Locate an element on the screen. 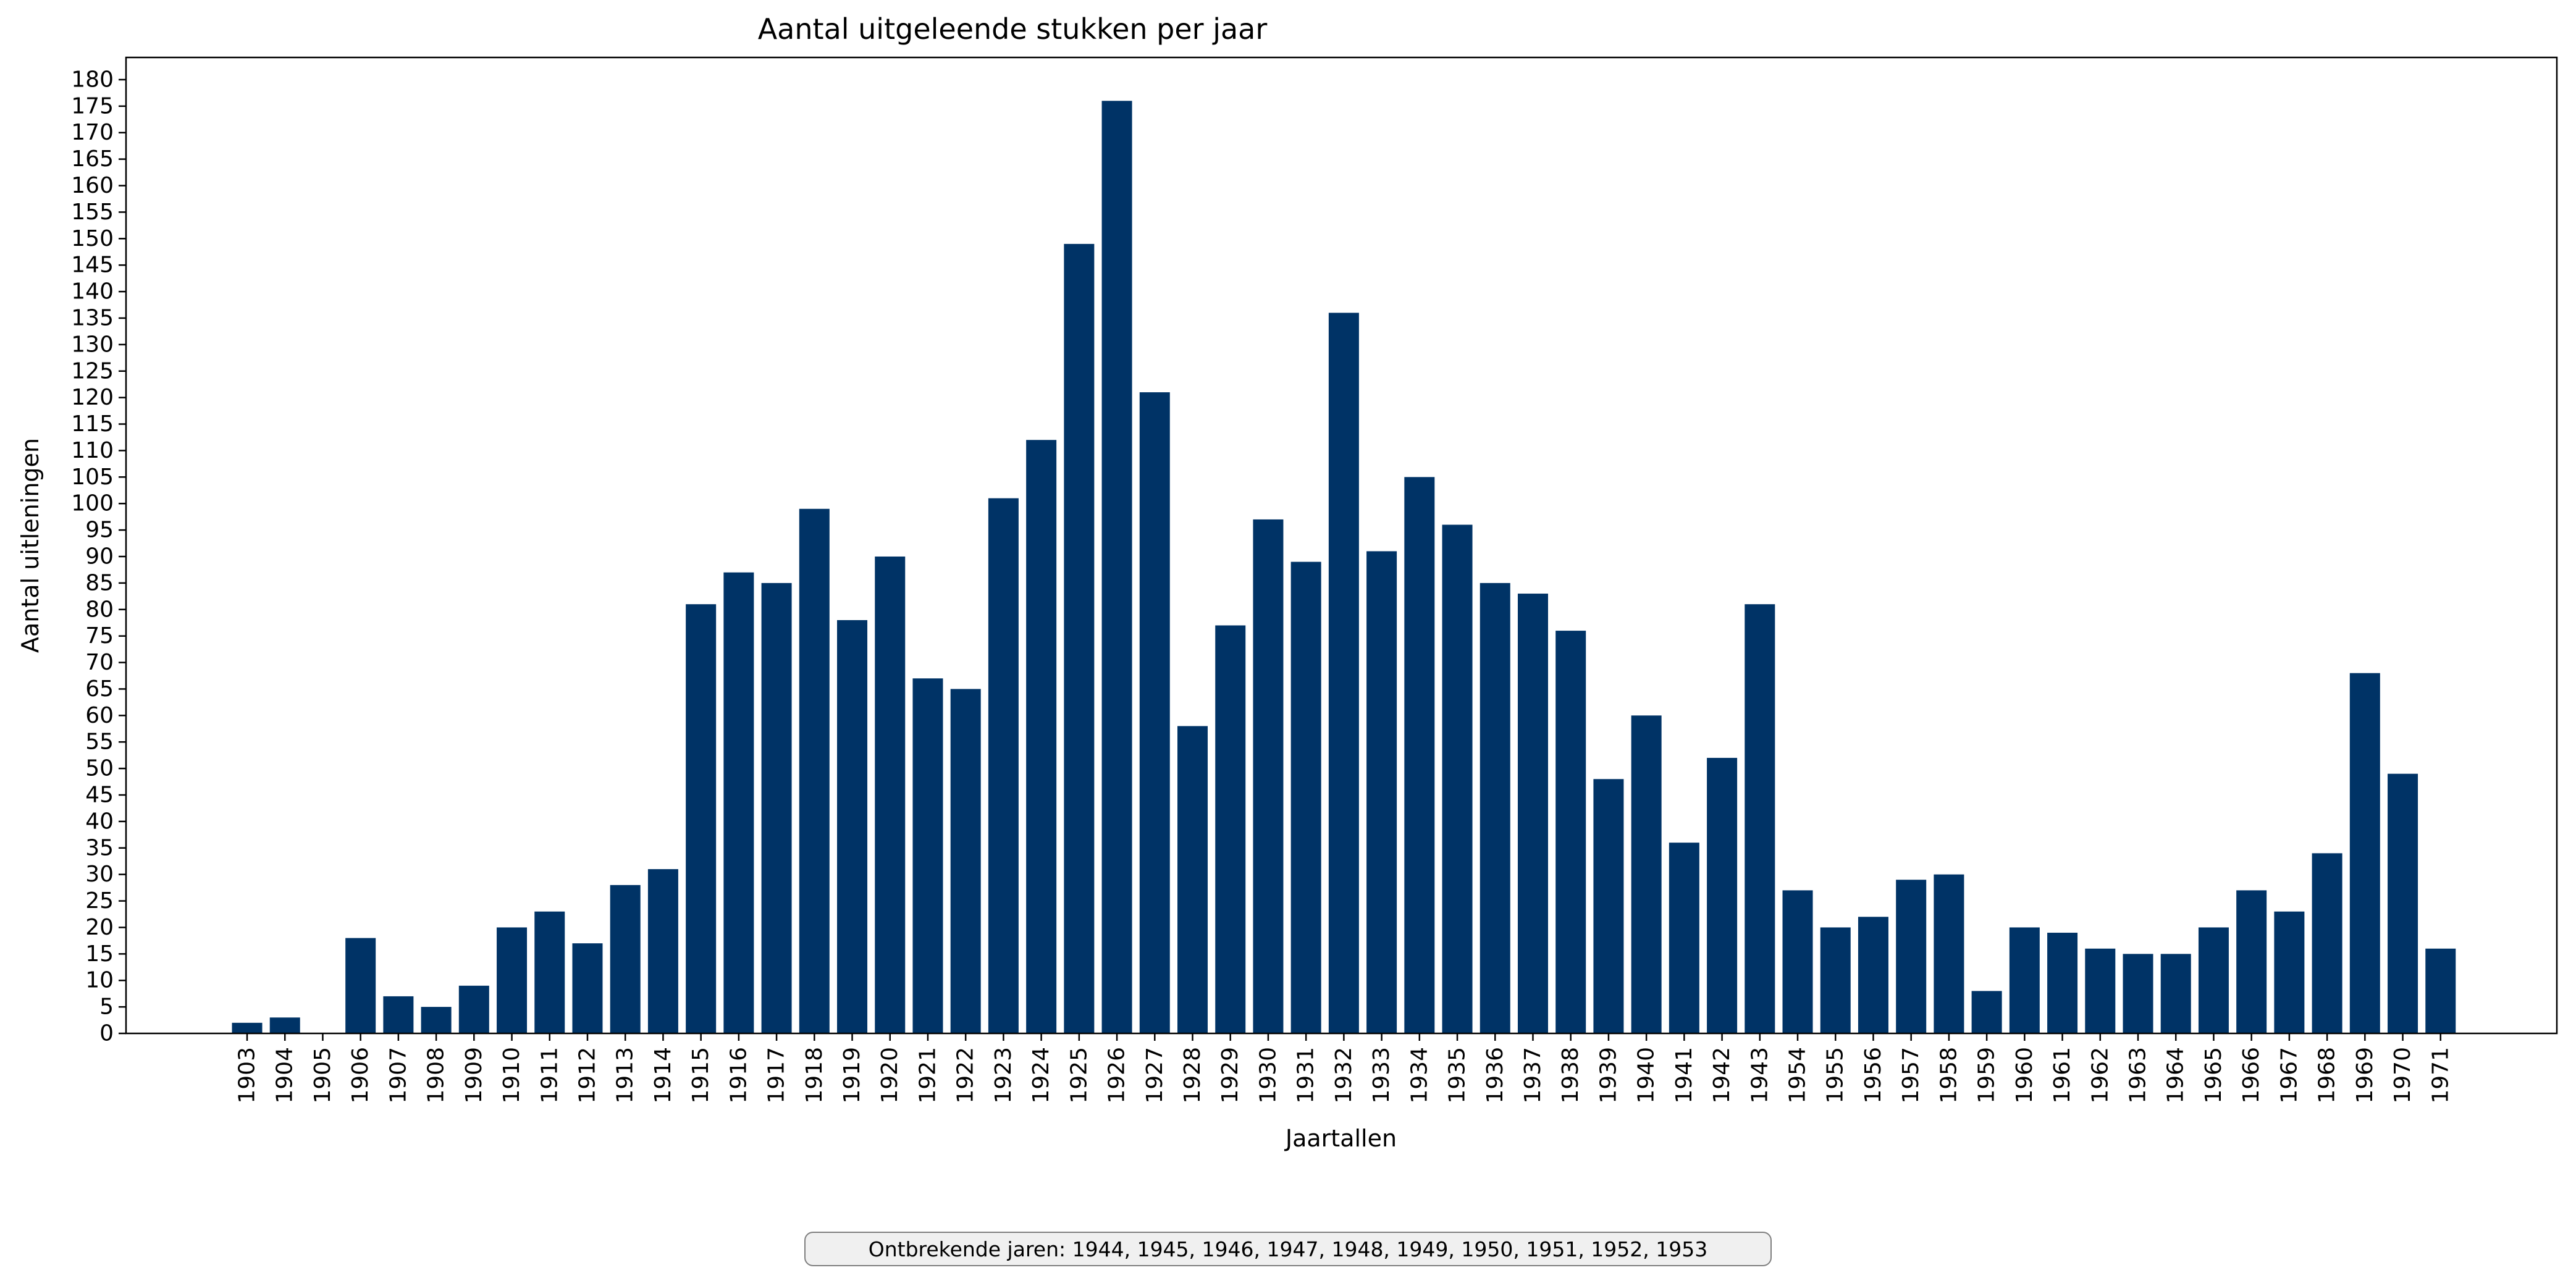  y-tick-label-140: 140 is located at coordinates (92, 292).